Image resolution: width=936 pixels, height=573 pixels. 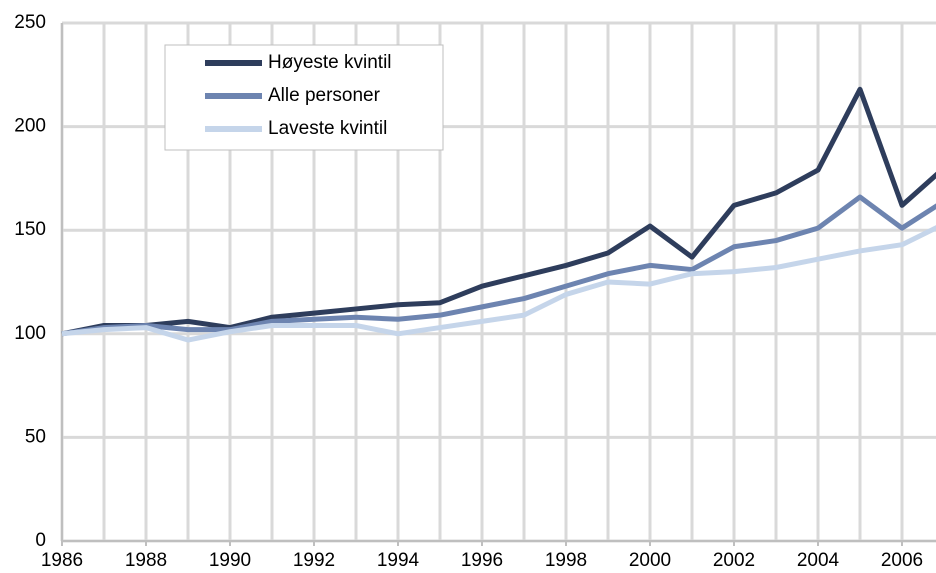 What do you see at coordinates (314, 560) in the screenshot?
I see `x-tick-label: 1992` at bounding box center [314, 560].